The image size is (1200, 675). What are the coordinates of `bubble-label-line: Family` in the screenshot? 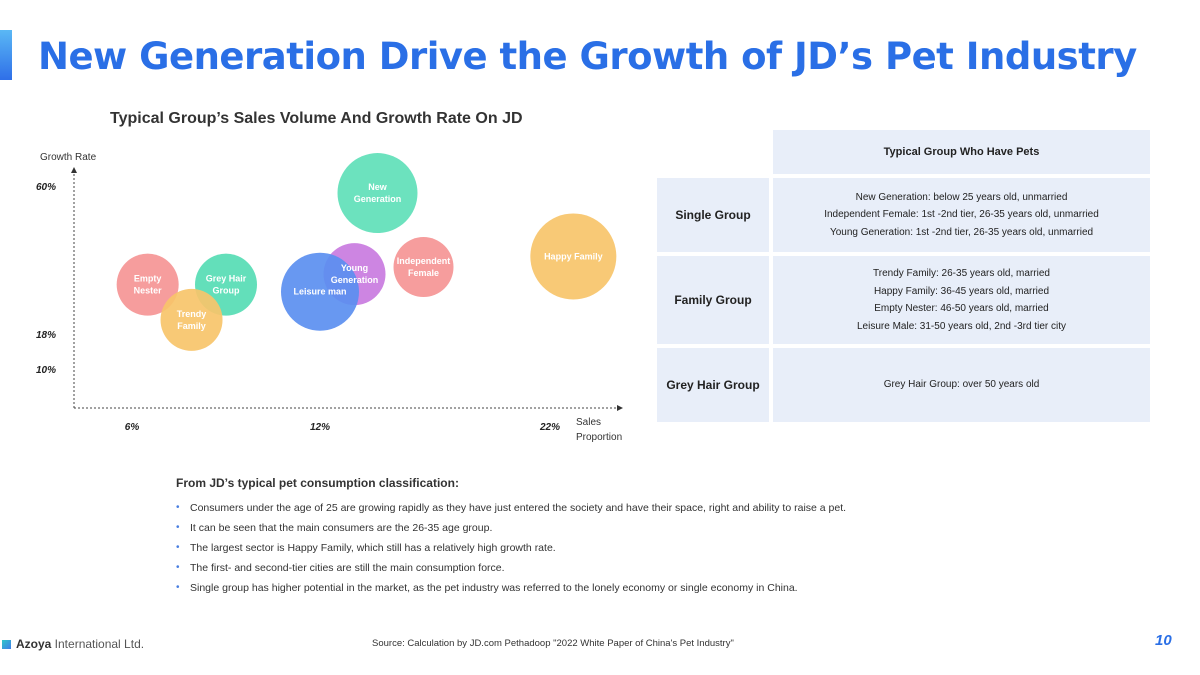 It's located at (191, 326).